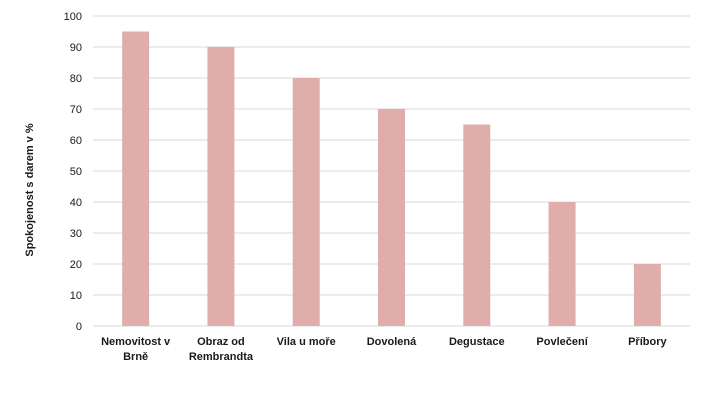 The width and height of the screenshot is (706, 406). What do you see at coordinates (221, 357) in the screenshot?
I see `x-category-label-line: Rembrandta` at bounding box center [221, 357].